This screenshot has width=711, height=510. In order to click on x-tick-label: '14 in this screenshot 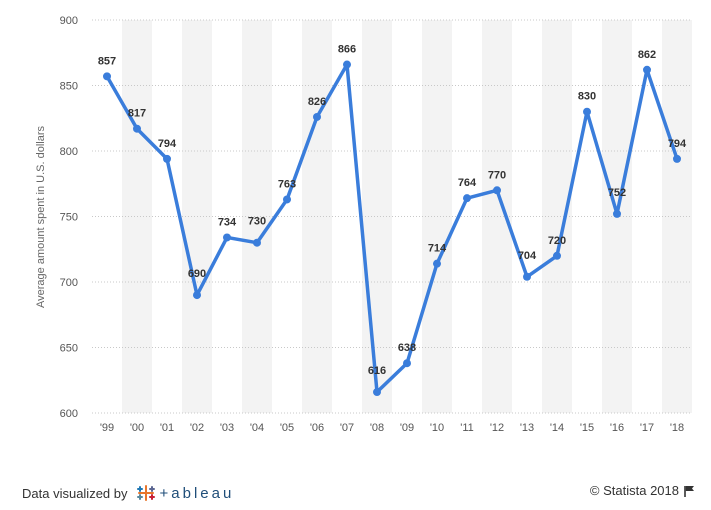, I will do `click(557, 428)`.